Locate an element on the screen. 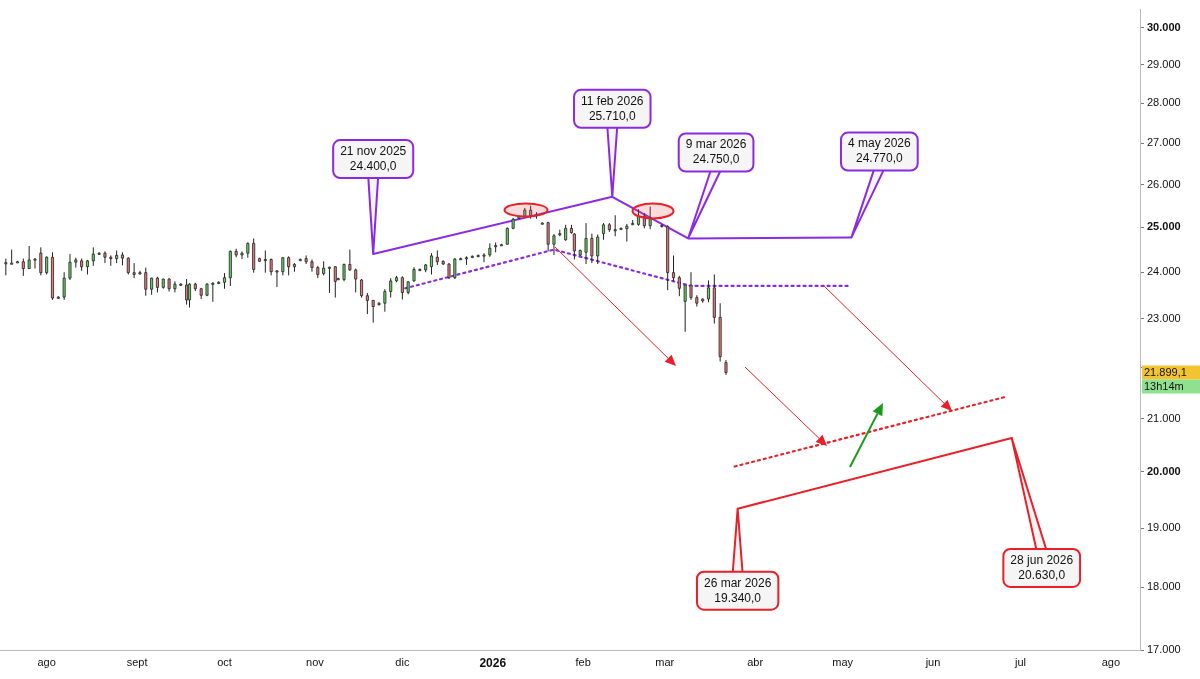 The height and width of the screenshot is (679, 1200). y-tick-label: 18.000 is located at coordinates (1164, 586).